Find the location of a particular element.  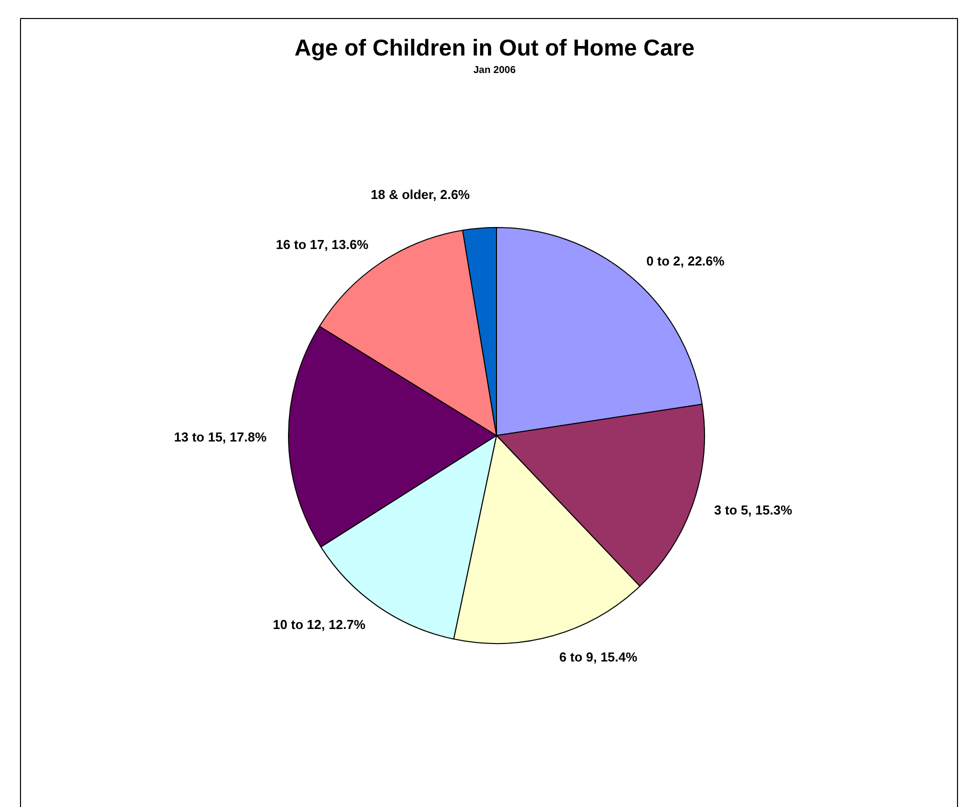

slice-label: 6 to 9, 15.4% is located at coordinates (598, 656).